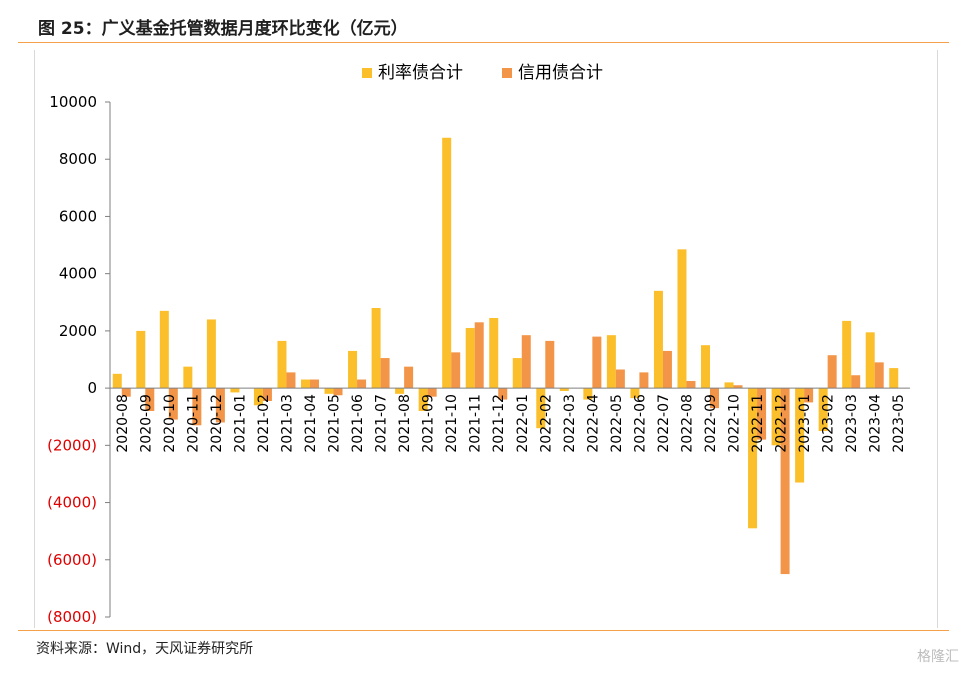  Describe the element at coordinates (687, 423) in the screenshot. I see `x-tick-label: 2022-08` at that location.